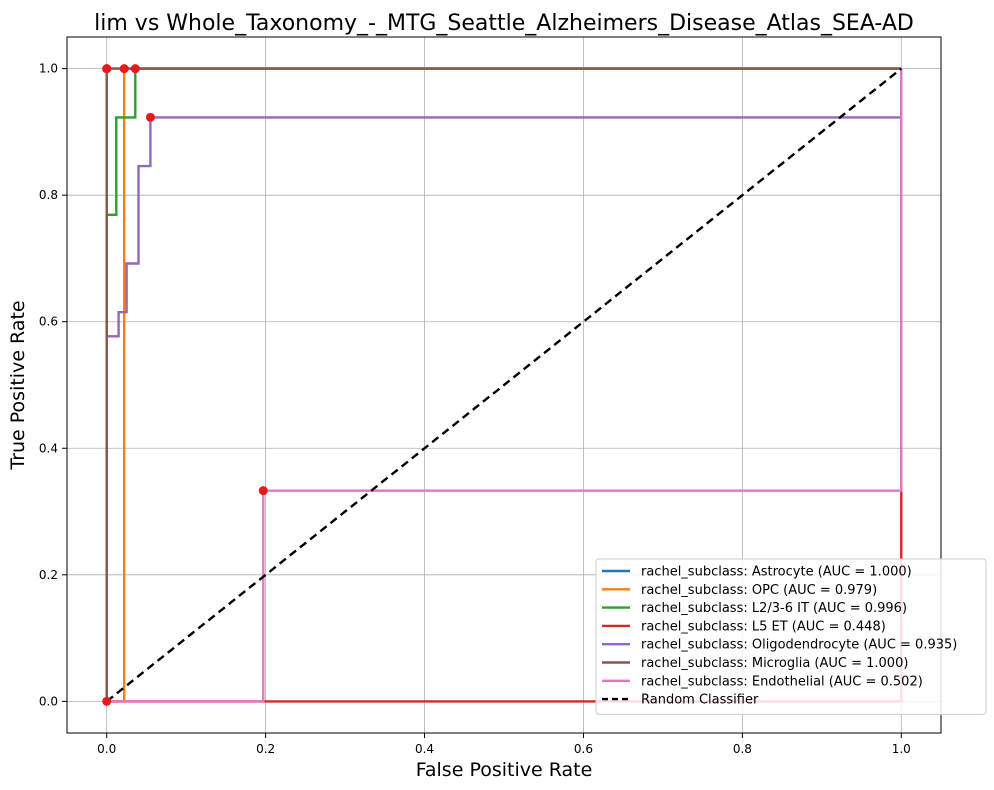 This screenshot has height=790, width=994. I want to click on legend-label: rachel_subclass: L5 ET (AUC = 0.448), so click(763, 626).